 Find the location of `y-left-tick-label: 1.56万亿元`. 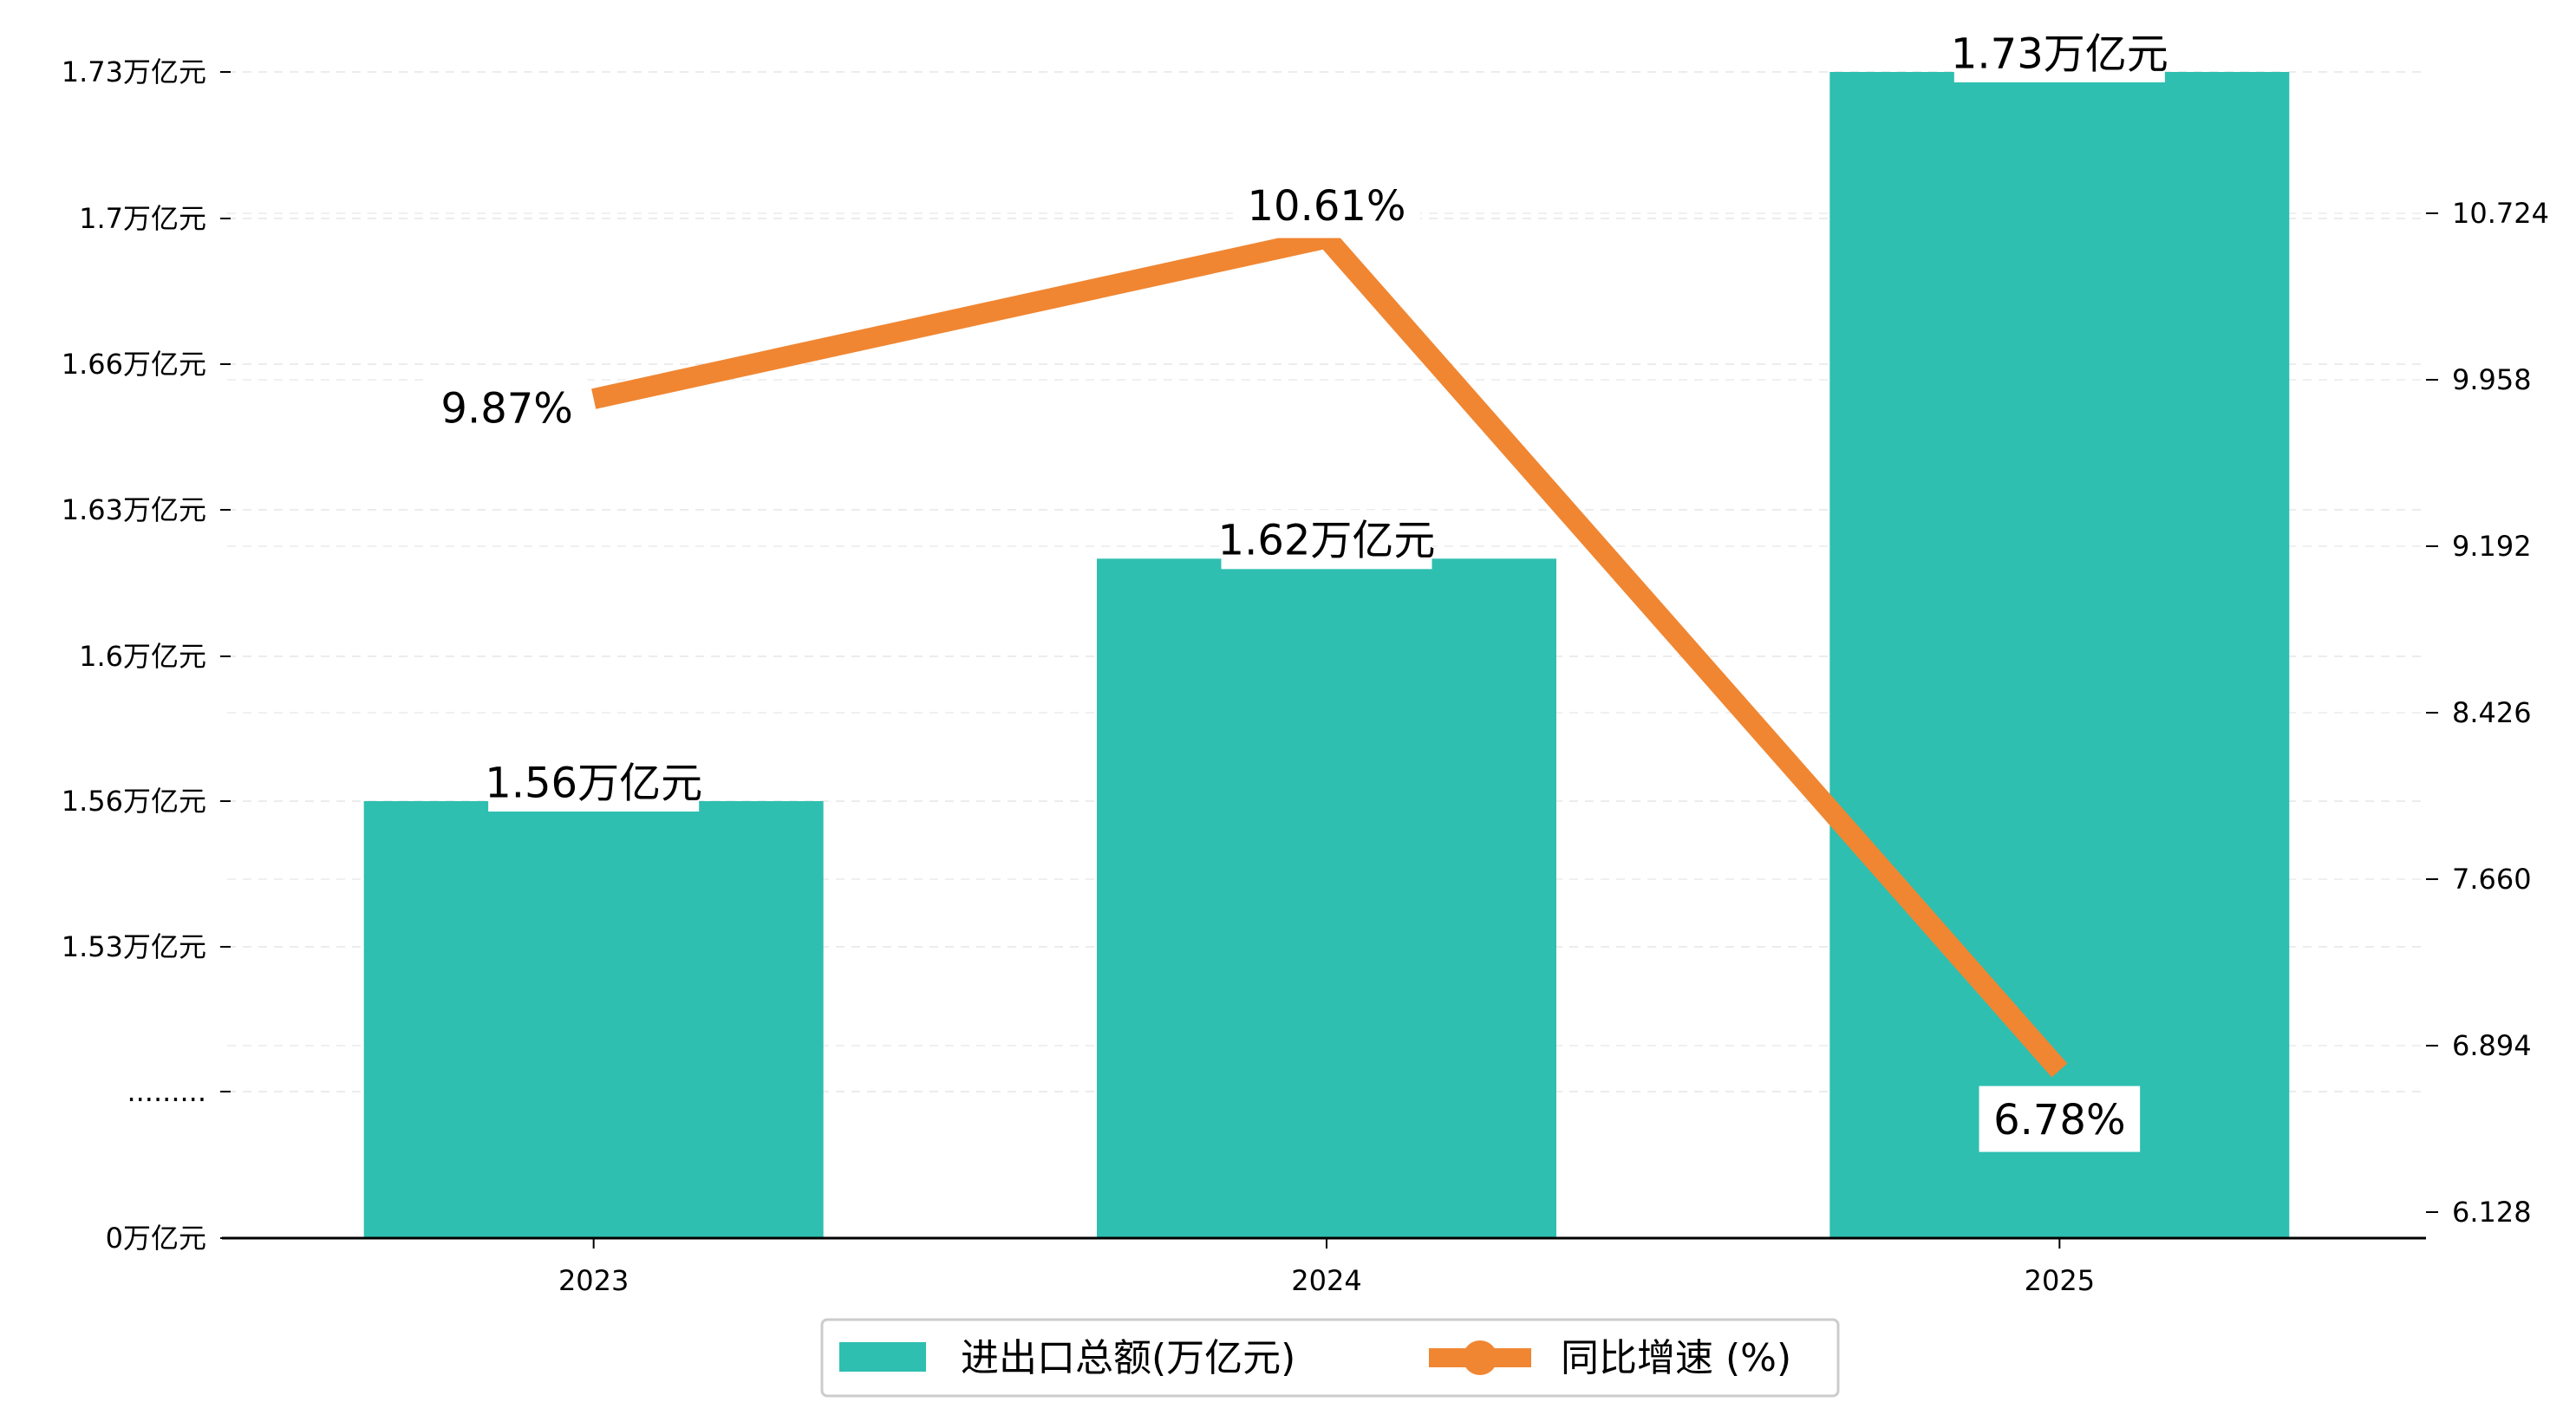

y-left-tick-label: 1.56万亿元 is located at coordinates (134, 801).